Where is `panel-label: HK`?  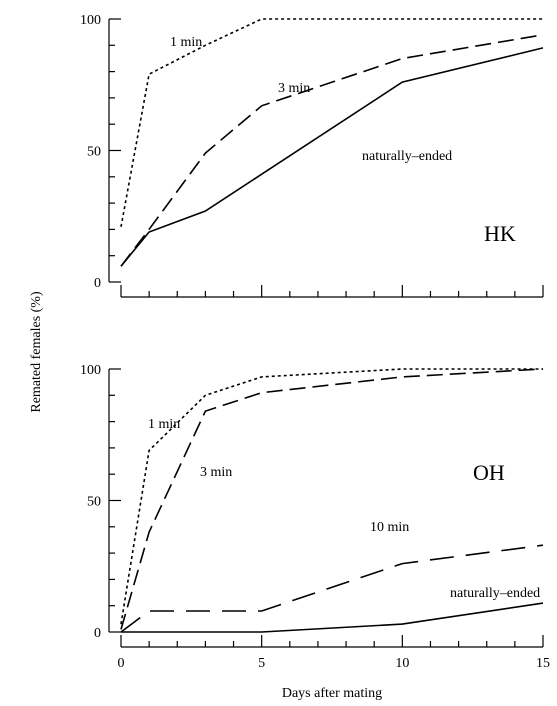 panel-label: HK is located at coordinates (500, 233).